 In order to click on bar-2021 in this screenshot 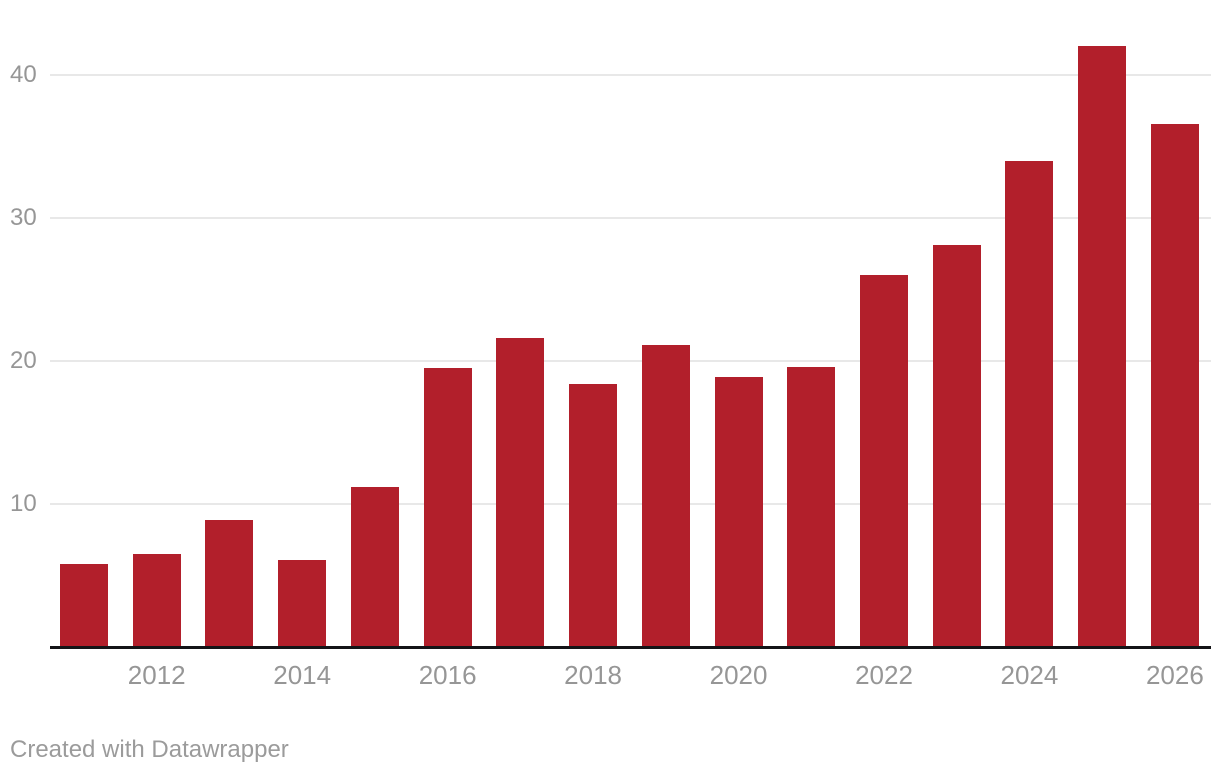, I will do `click(811, 506)`.